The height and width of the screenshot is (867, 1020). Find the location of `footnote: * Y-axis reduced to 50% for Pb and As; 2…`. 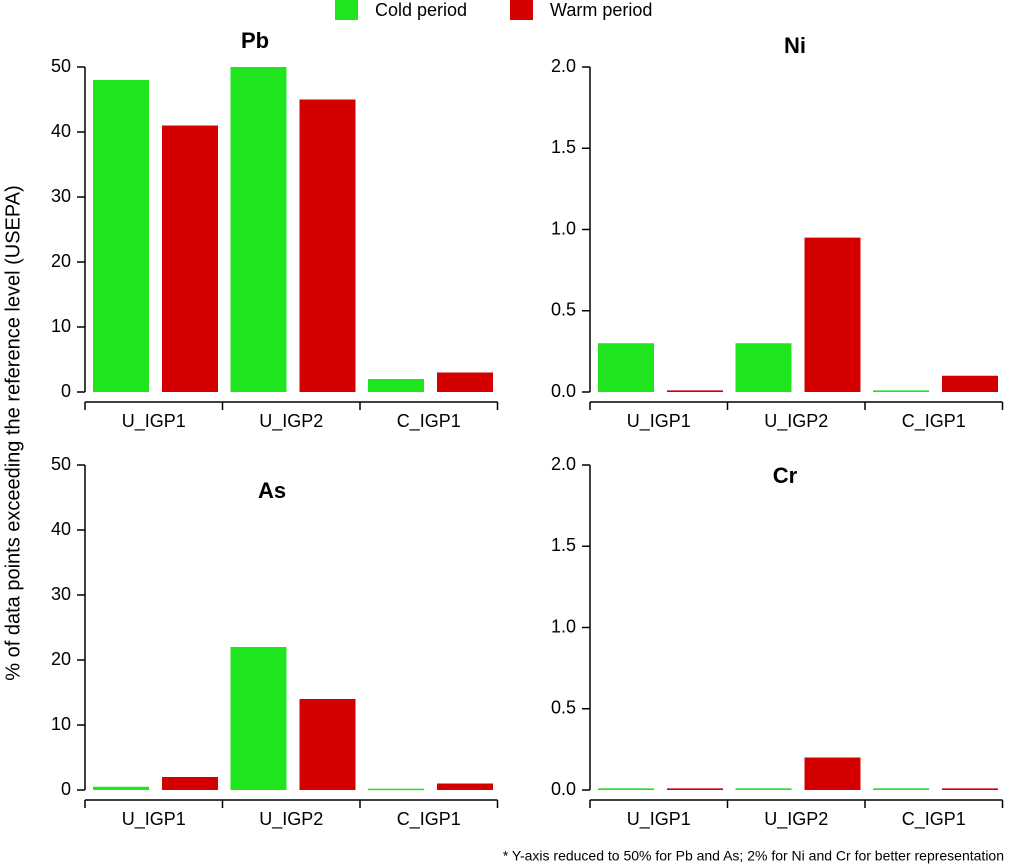

footnote: * Y-axis reduced to 50% for Pb and As; 2… is located at coordinates (753, 856).